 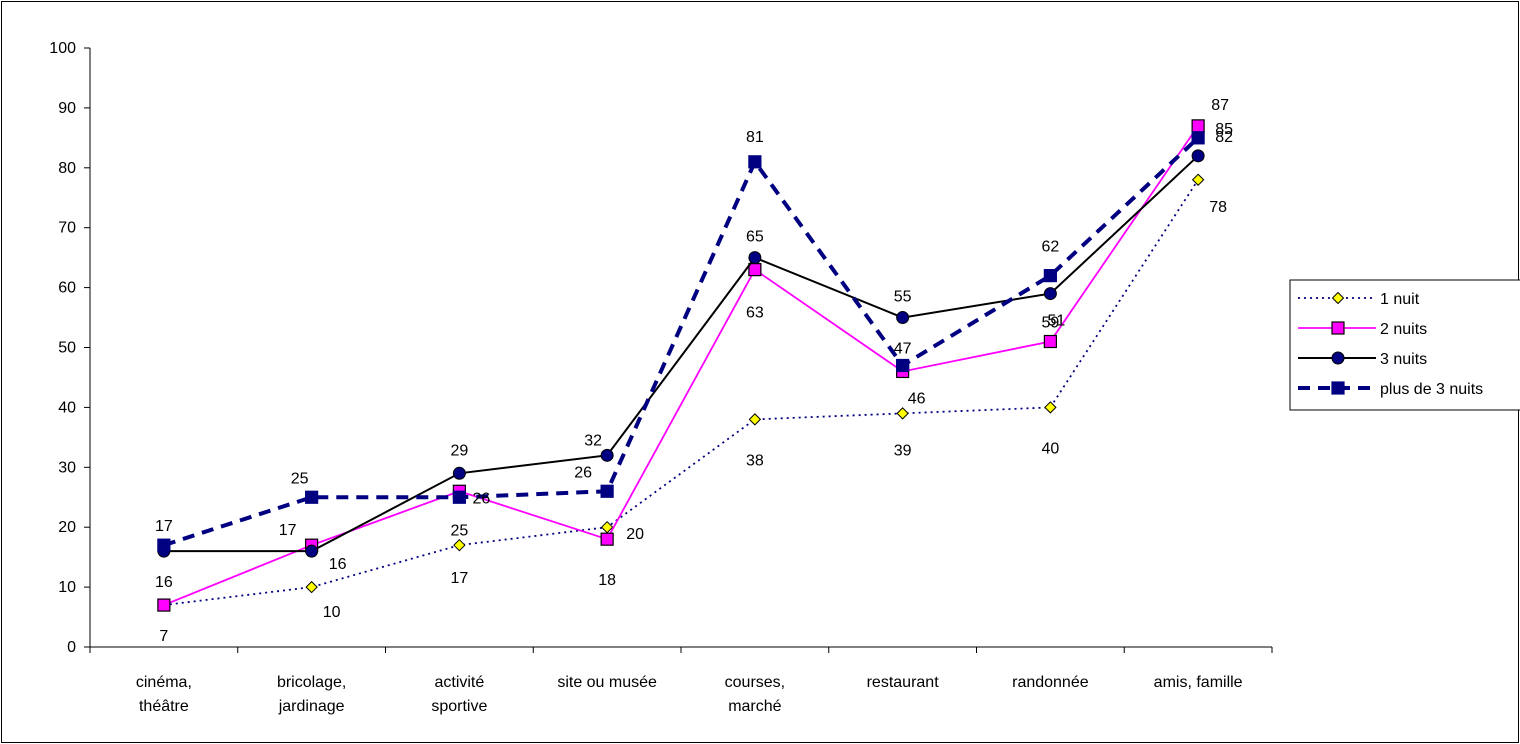 What do you see at coordinates (459, 450) in the screenshot?
I see `data-label: 29` at bounding box center [459, 450].